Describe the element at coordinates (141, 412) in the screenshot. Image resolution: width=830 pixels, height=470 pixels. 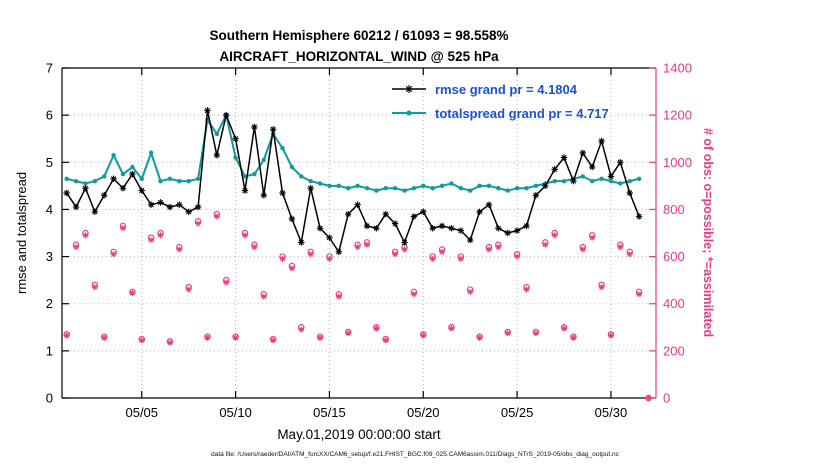
I see `svg-text: 05/05` at that location.